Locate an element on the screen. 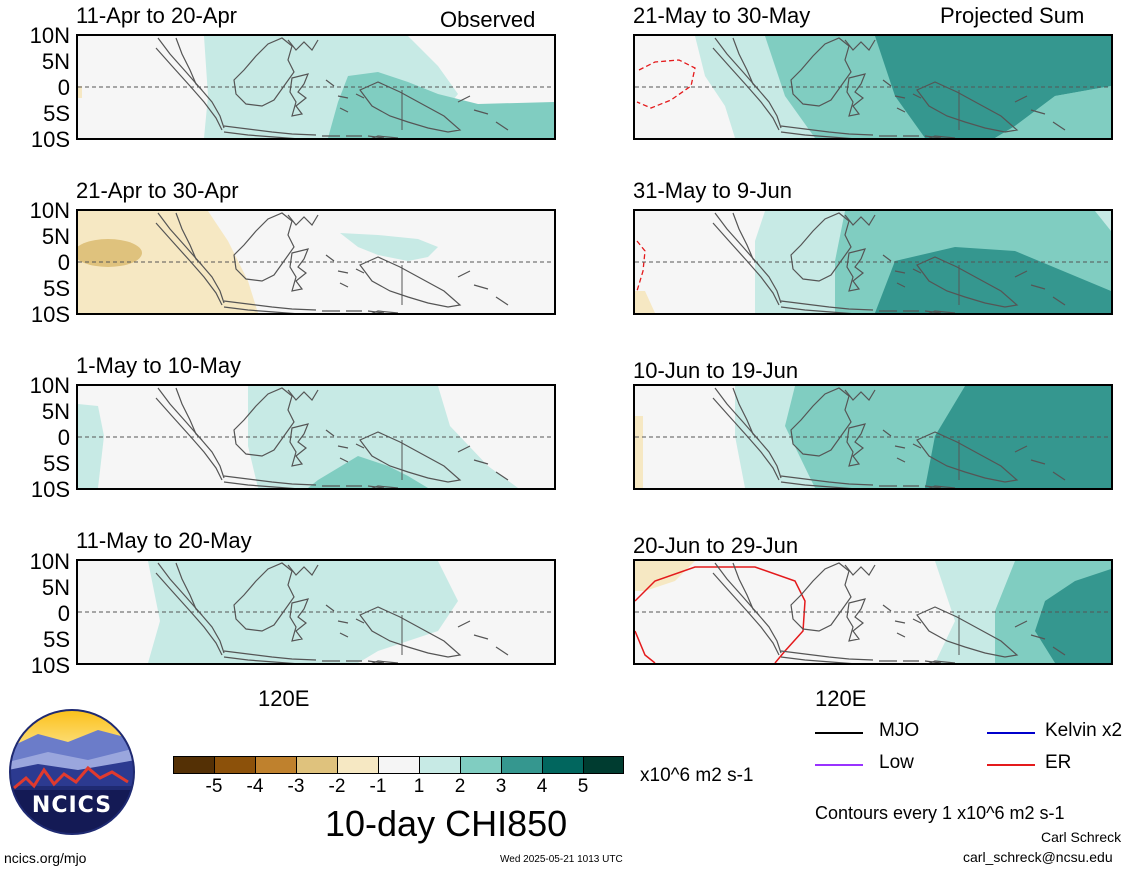 The image size is (1135, 873). projected-label: Projected Sum is located at coordinates (1012, 15).